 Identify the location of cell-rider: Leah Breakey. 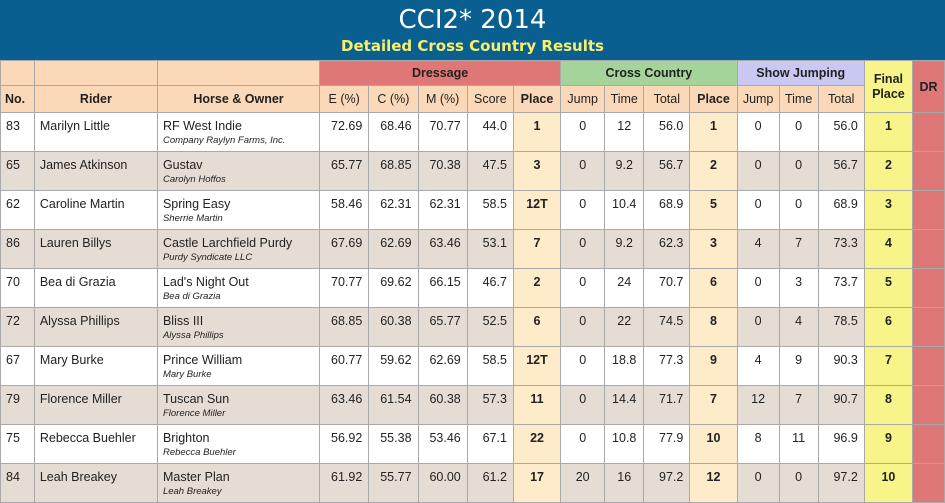
(95, 483).